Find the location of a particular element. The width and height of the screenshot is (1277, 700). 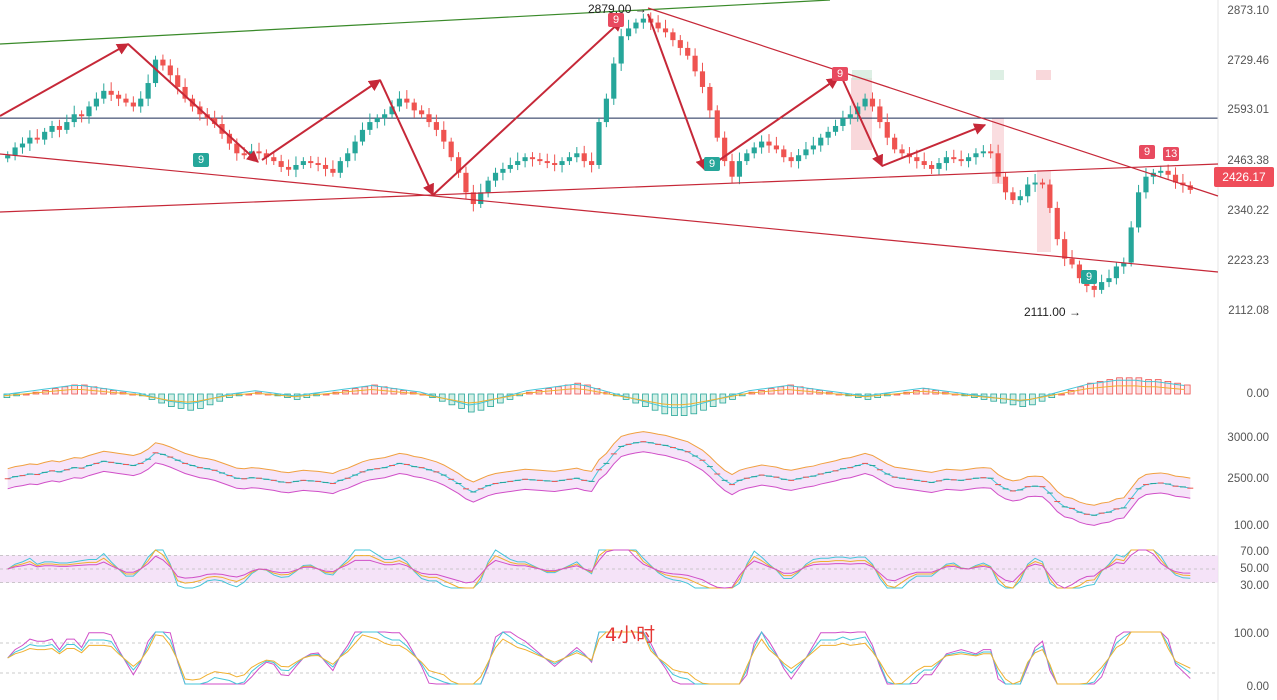

boll-tick: 3000.00 is located at coordinates (1248, 438).